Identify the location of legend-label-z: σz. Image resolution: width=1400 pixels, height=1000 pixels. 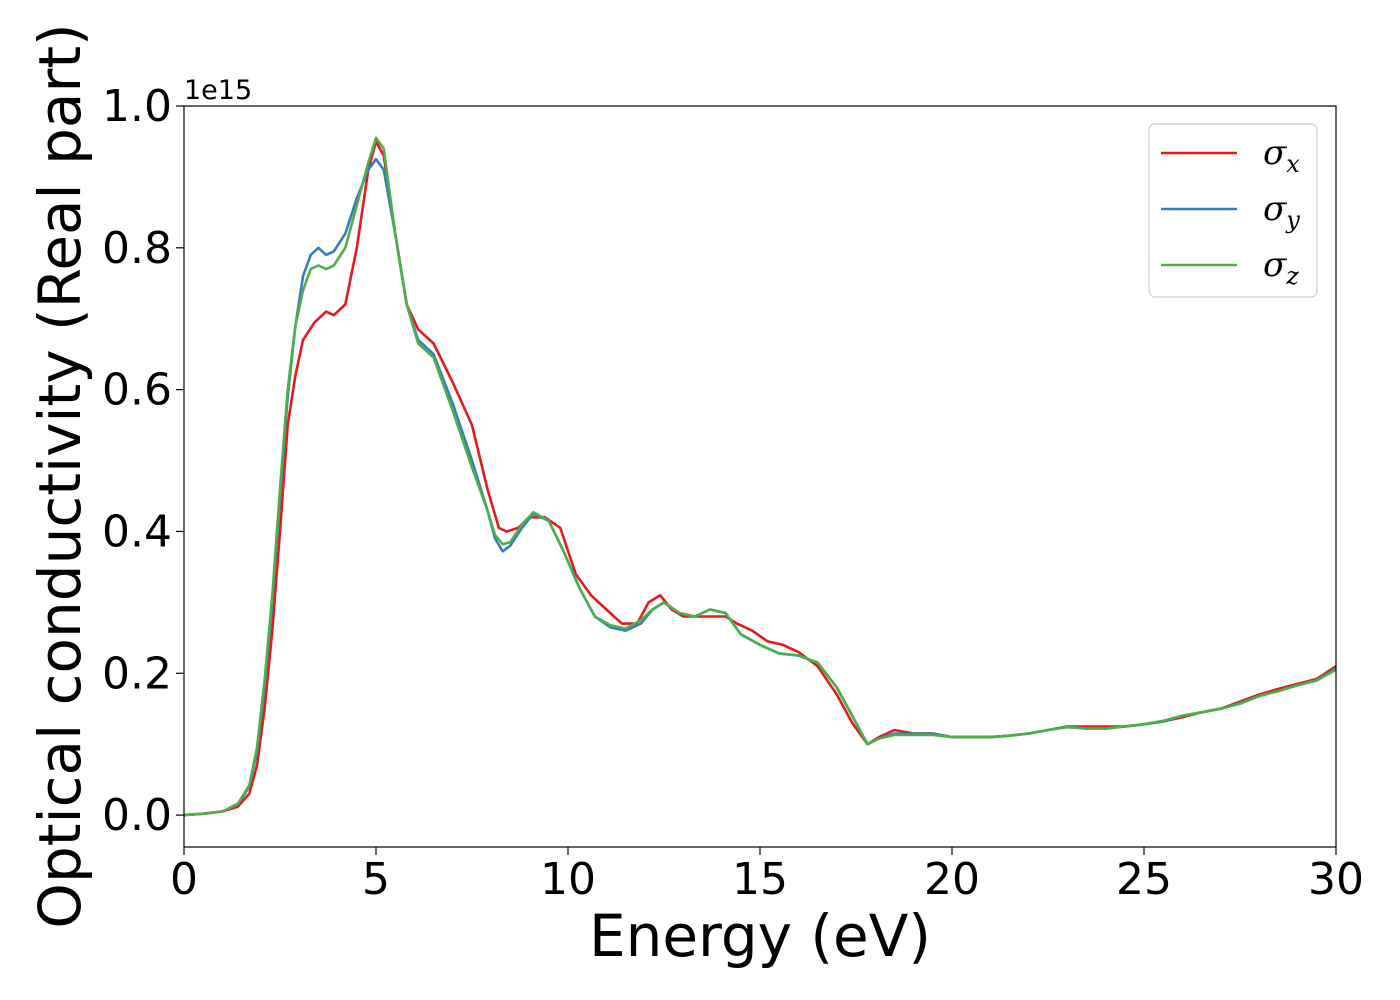
(1281, 267).